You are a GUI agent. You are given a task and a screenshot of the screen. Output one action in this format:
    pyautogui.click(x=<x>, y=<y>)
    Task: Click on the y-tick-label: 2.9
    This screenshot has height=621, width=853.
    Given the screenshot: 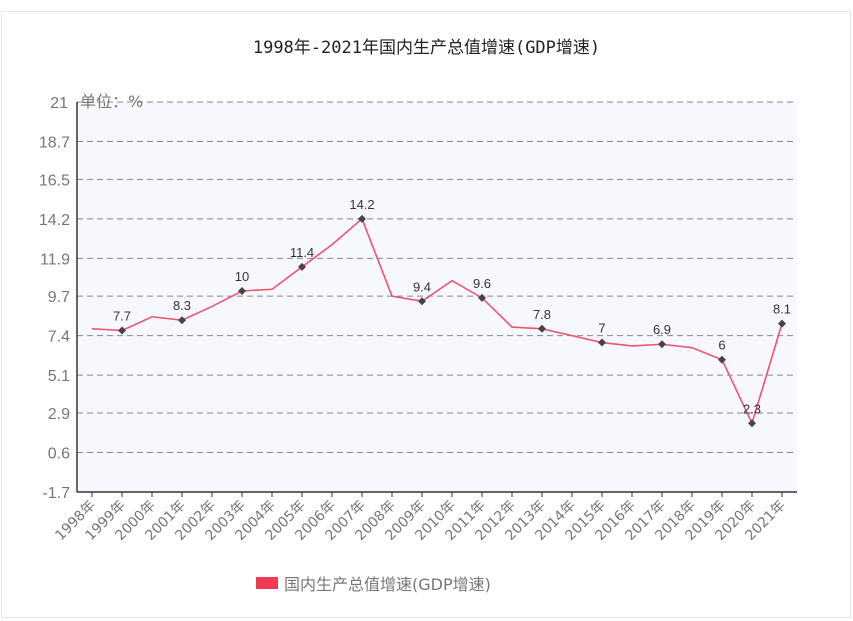 What is the action you would take?
    pyautogui.click(x=59, y=414)
    